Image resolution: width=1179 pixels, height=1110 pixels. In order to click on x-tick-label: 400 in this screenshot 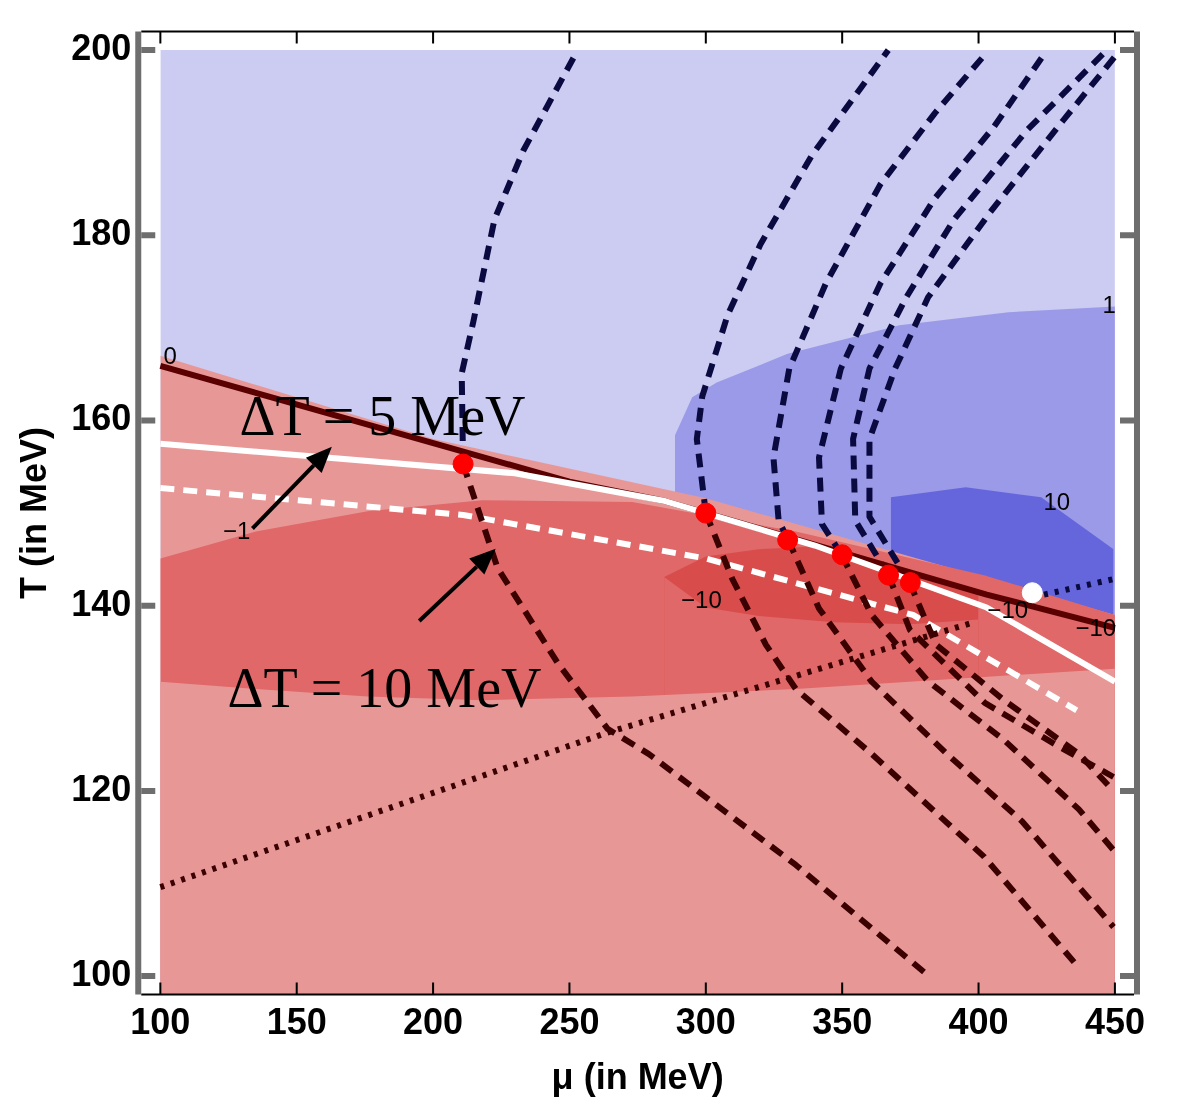, I will do `click(978, 1022)`.